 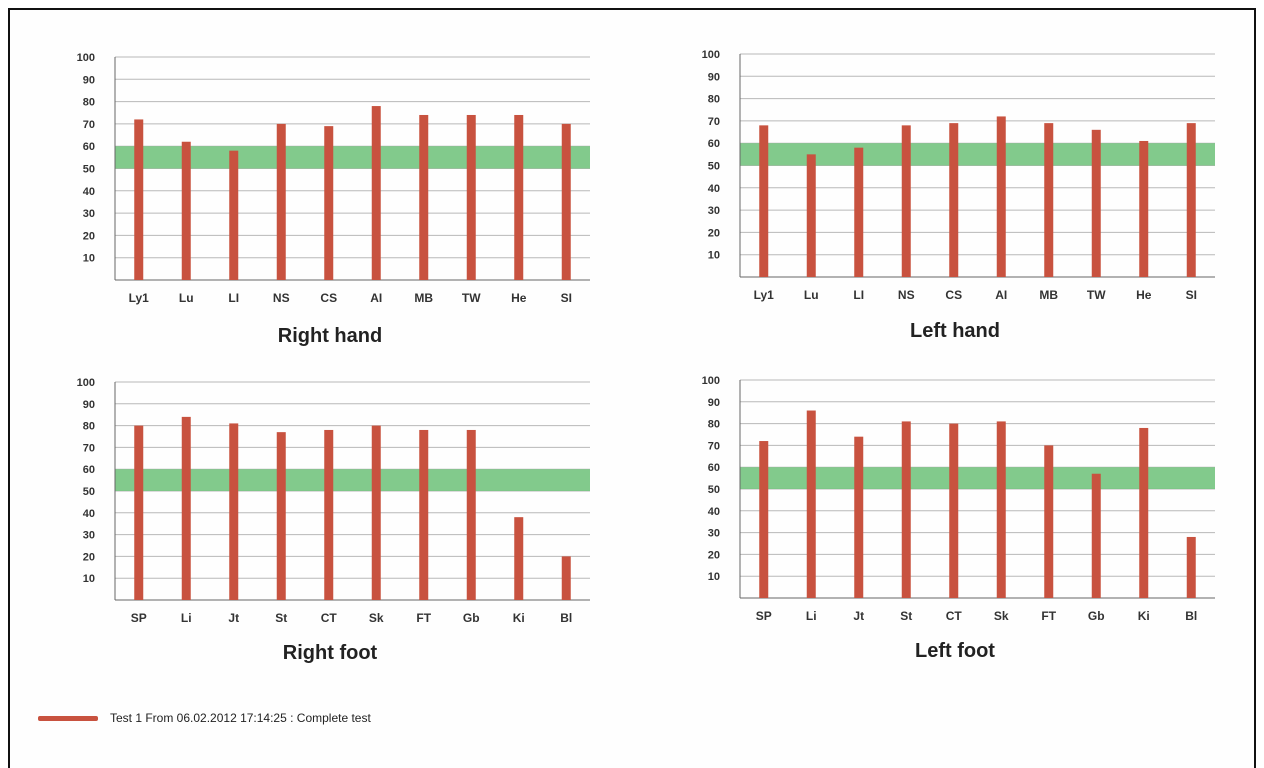 What do you see at coordinates (811, 295) in the screenshot?
I see `x-tick-label: Lu` at bounding box center [811, 295].